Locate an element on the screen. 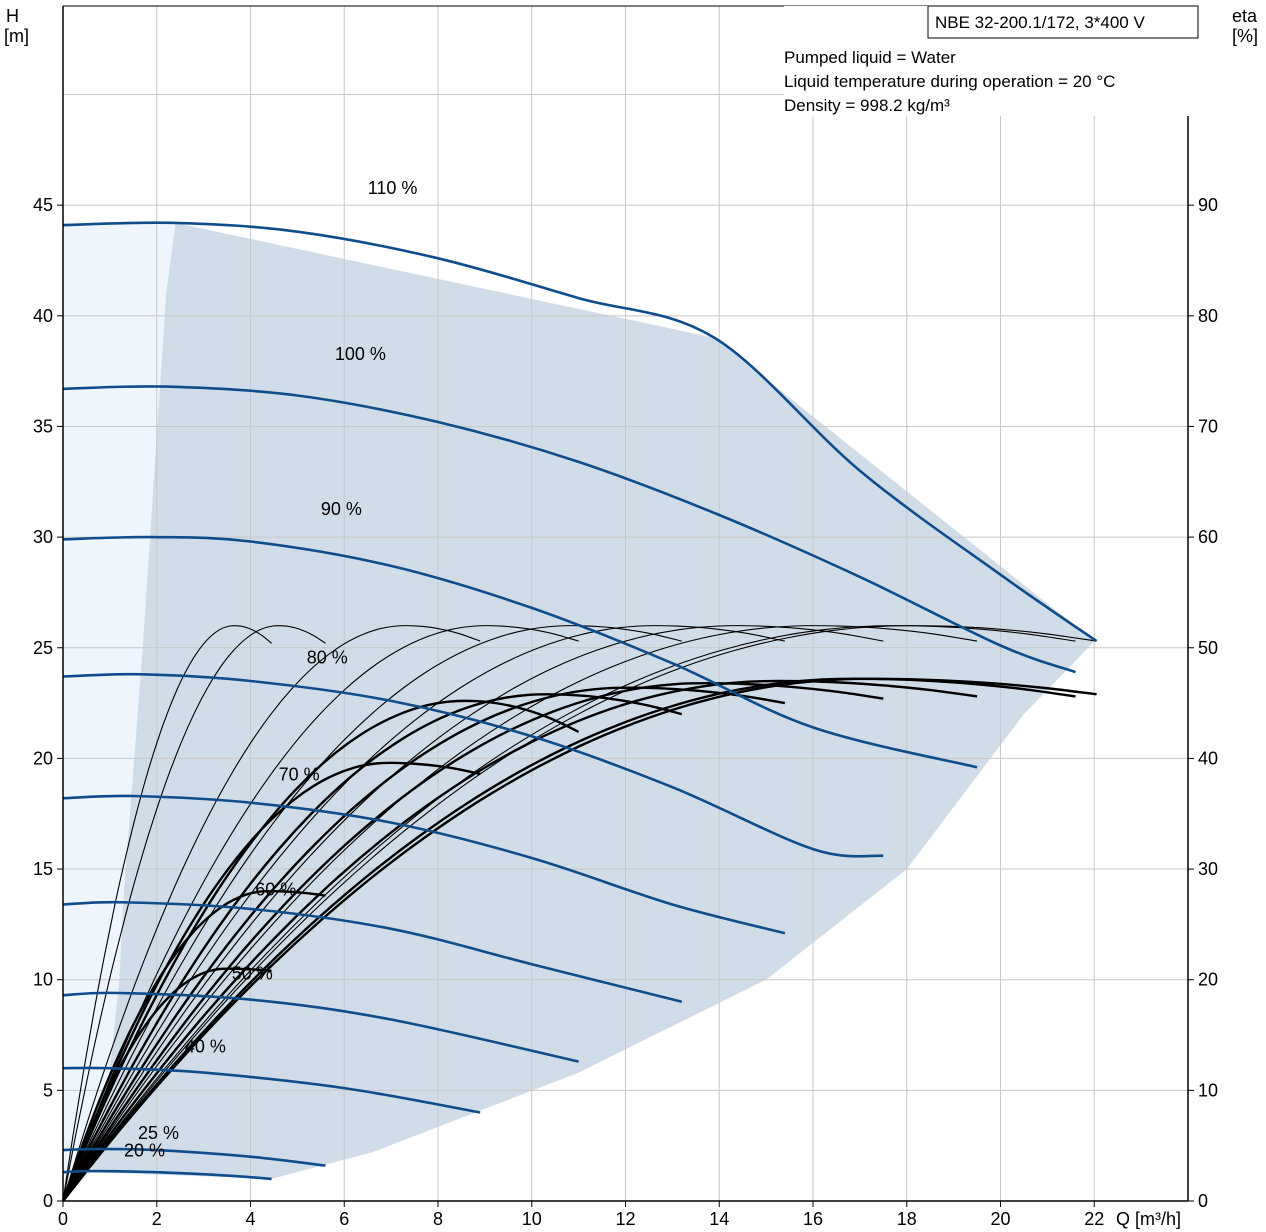 The height and width of the screenshot is (1232, 1266). y-left-tick-label: 40 is located at coordinates (43, 316).